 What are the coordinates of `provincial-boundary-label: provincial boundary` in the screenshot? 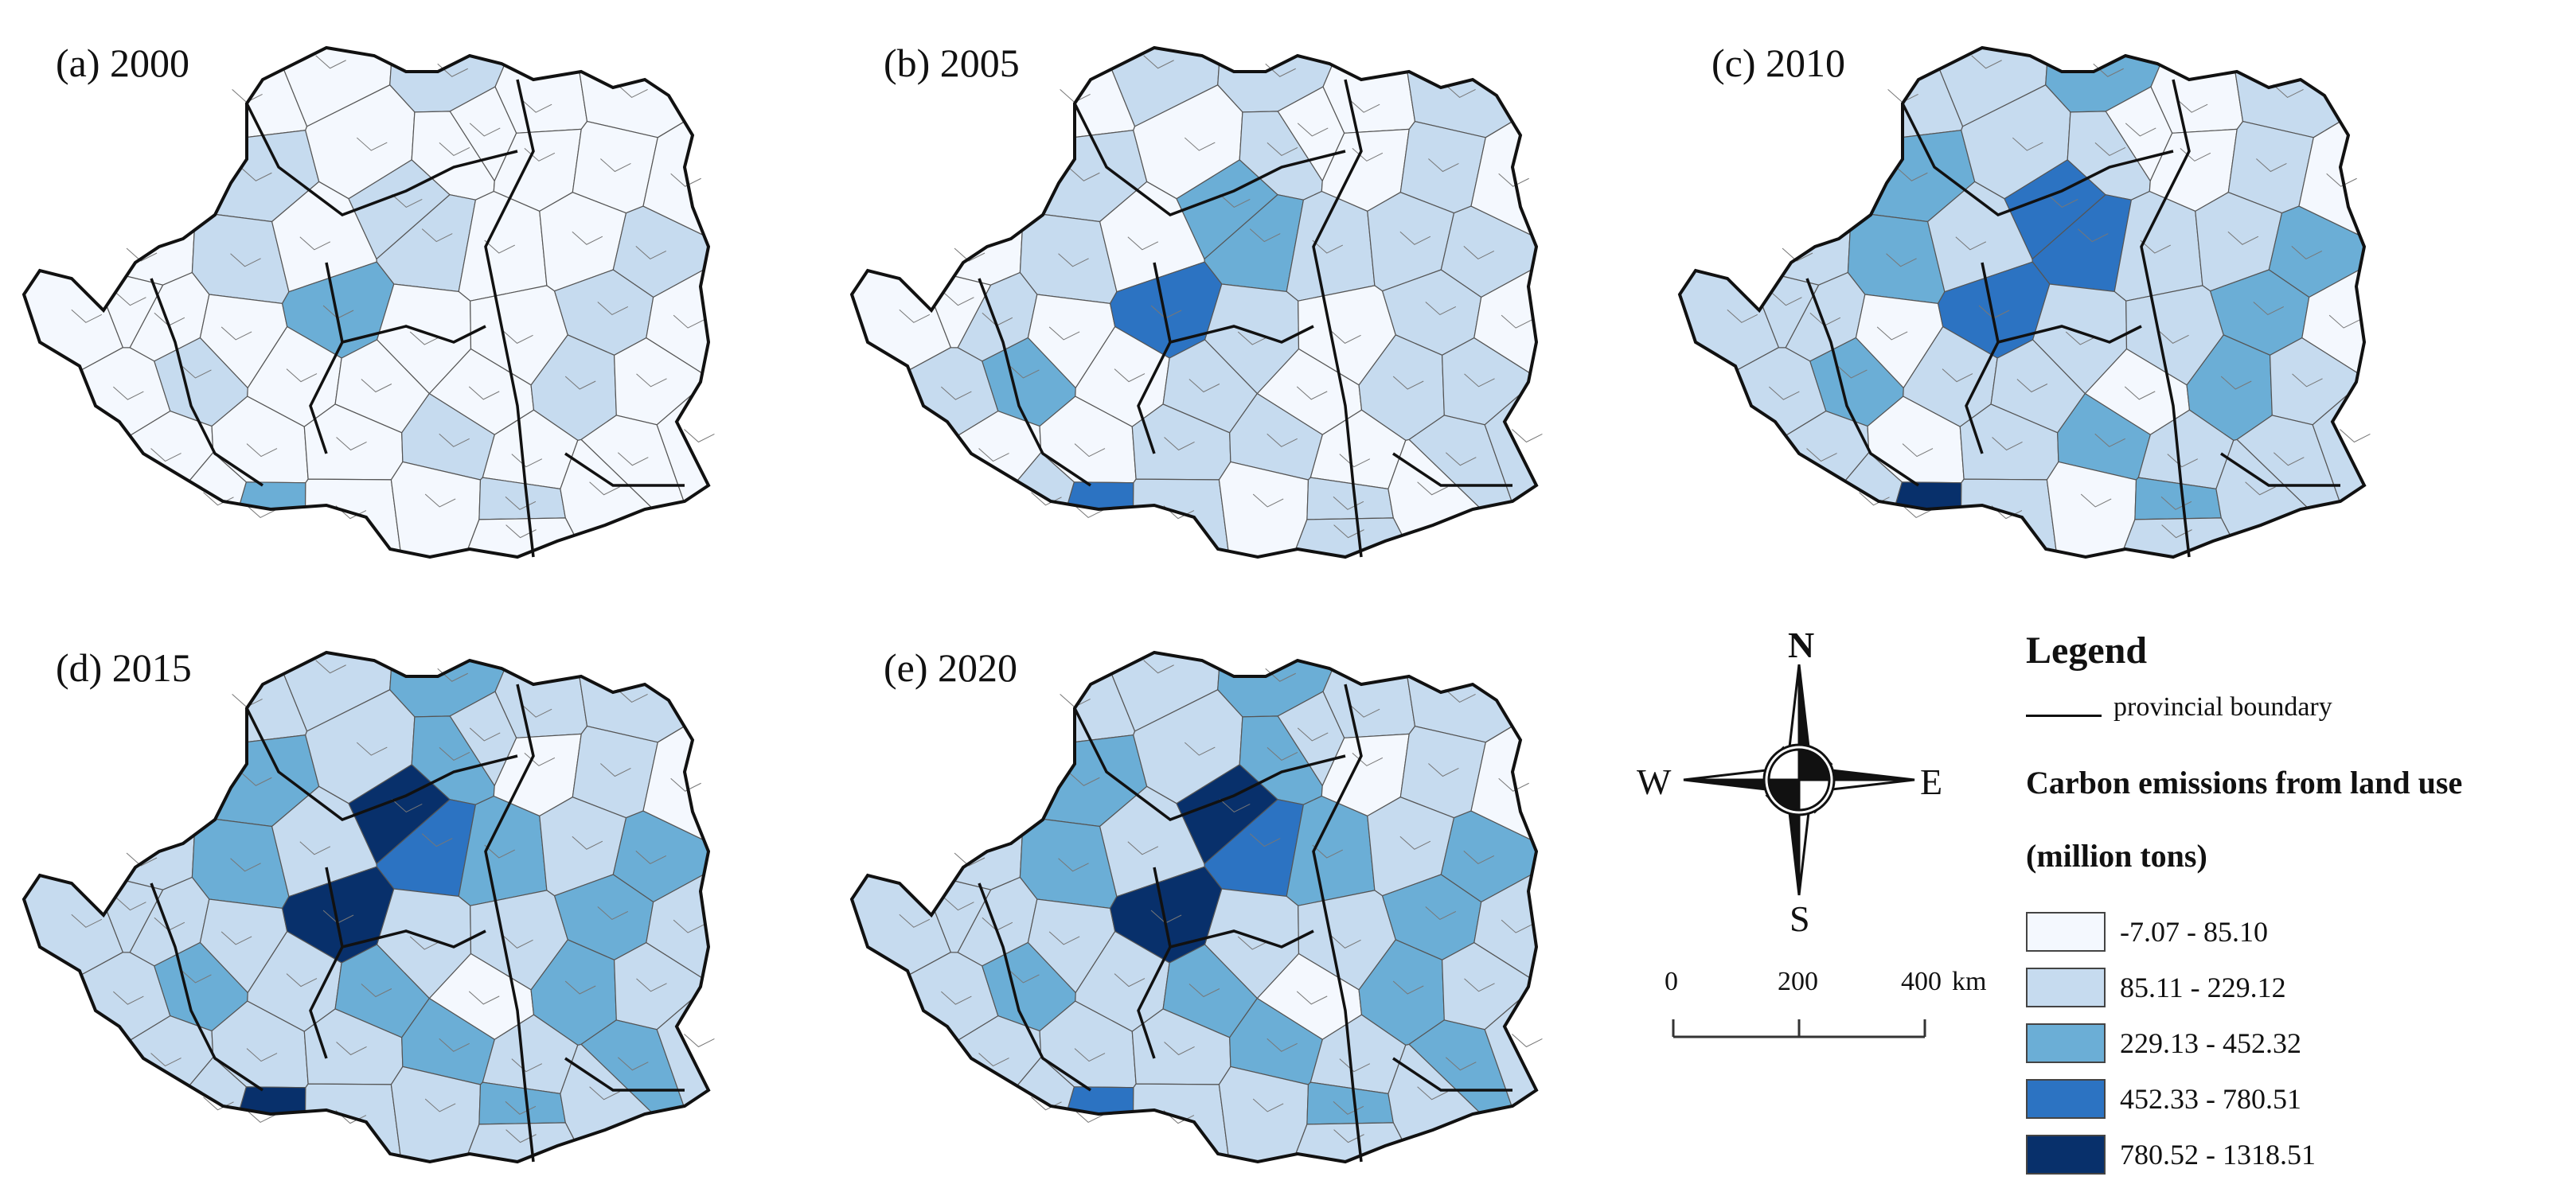 It's located at (2222, 707).